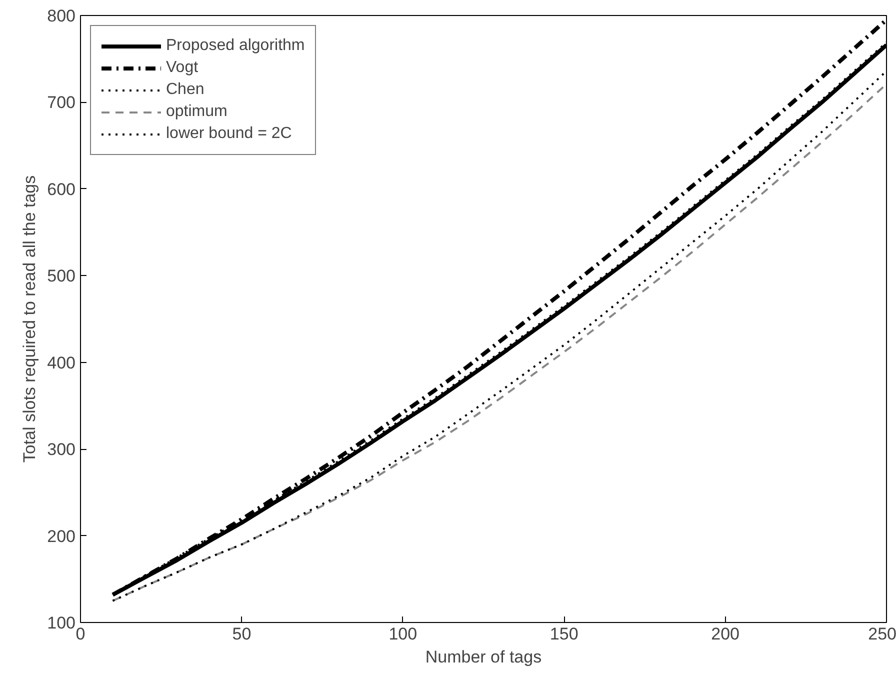 The height and width of the screenshot is (682, 896). What do you see at coordinates (61, 536) in the screenshot?
I see `y-tick-label: 200` at bounding box center [61, 536].